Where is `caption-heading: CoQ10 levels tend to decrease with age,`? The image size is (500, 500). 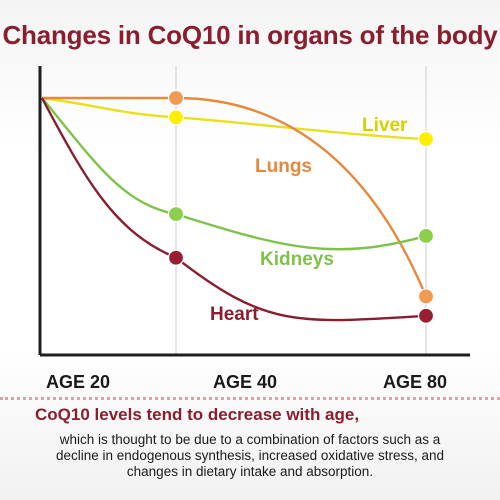
caption-heading: CoQ10 levels tend to decrease with age, is located at coordinates (197, 414).